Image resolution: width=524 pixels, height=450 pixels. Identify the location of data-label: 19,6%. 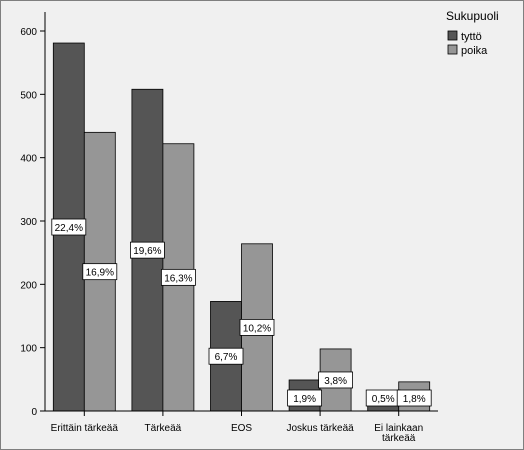
(147, 250).